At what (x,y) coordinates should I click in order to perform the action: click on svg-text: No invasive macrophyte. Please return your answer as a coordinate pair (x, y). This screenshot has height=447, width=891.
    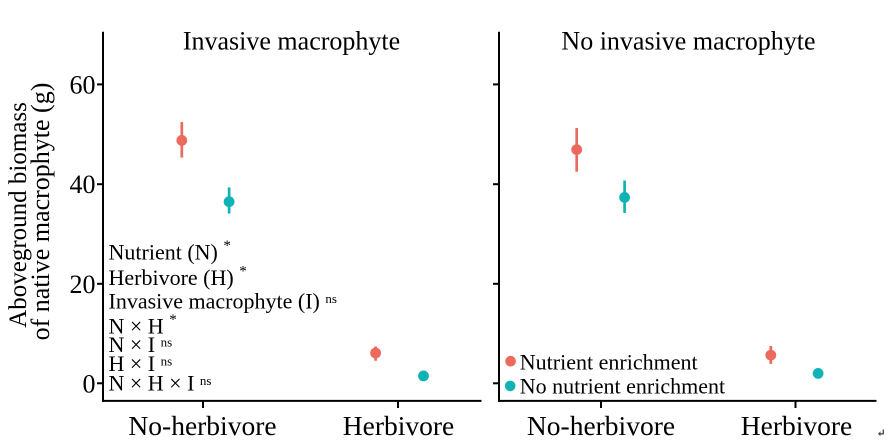
    Looking at the image, I should click on (688, 41).